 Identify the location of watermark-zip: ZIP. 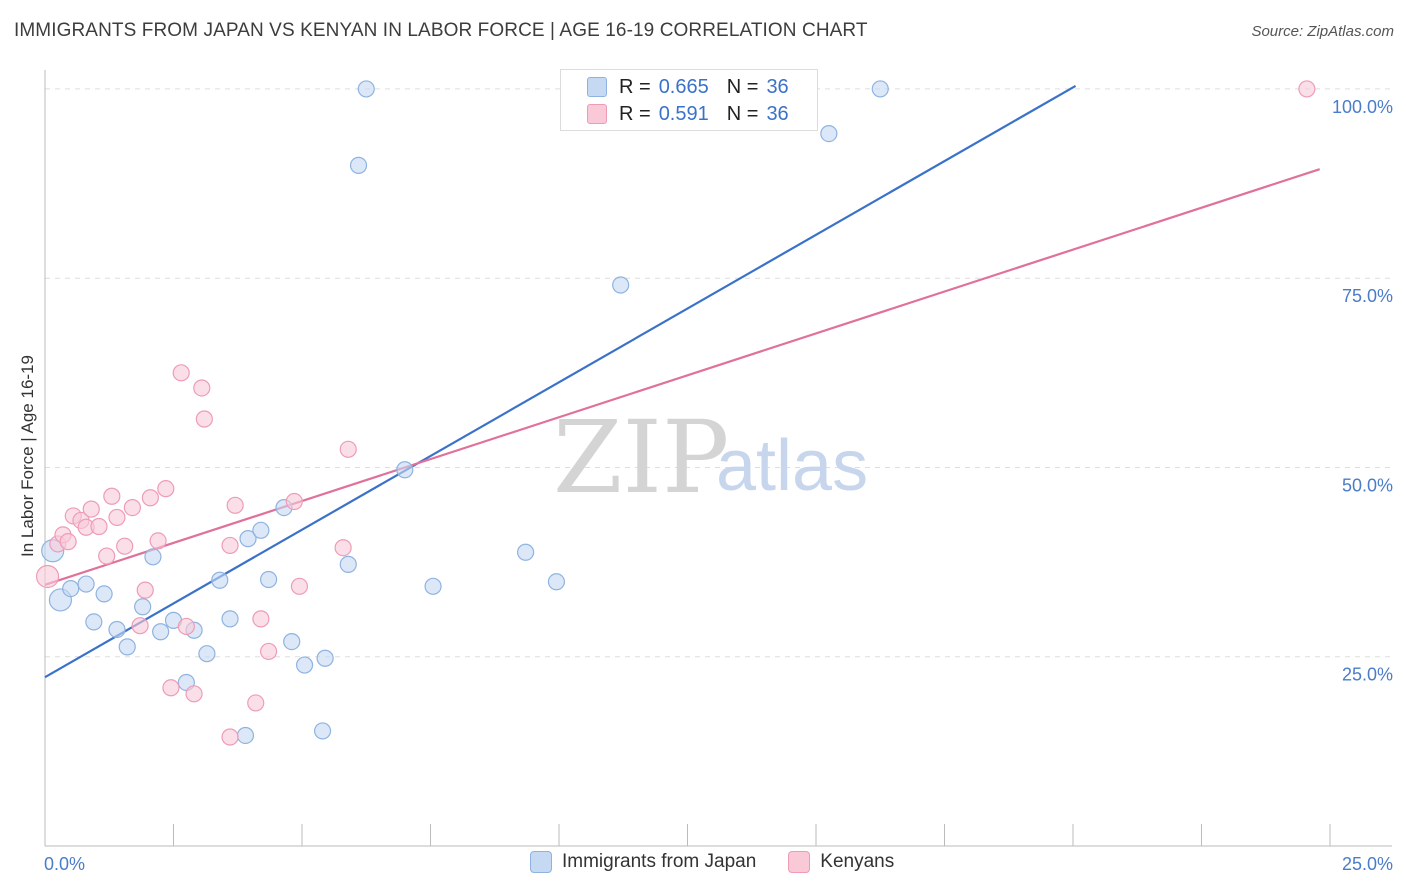
(641, 457).